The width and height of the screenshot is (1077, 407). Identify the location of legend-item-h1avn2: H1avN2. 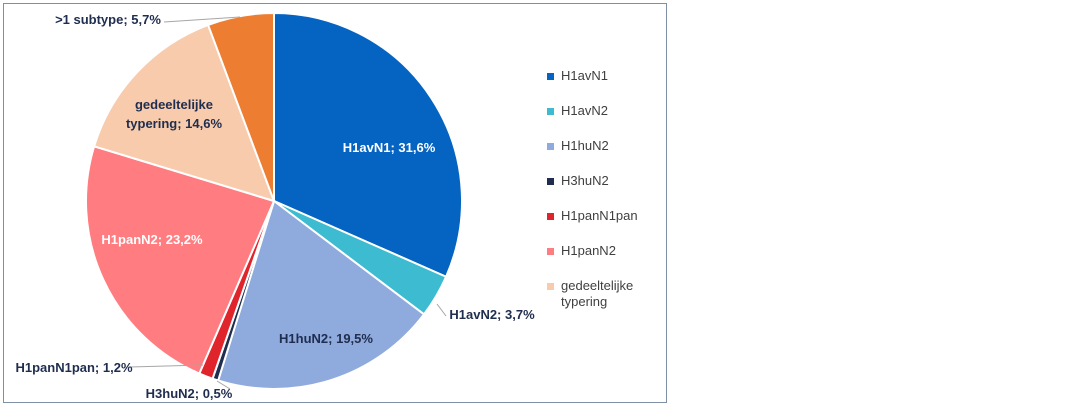
(609, 111).